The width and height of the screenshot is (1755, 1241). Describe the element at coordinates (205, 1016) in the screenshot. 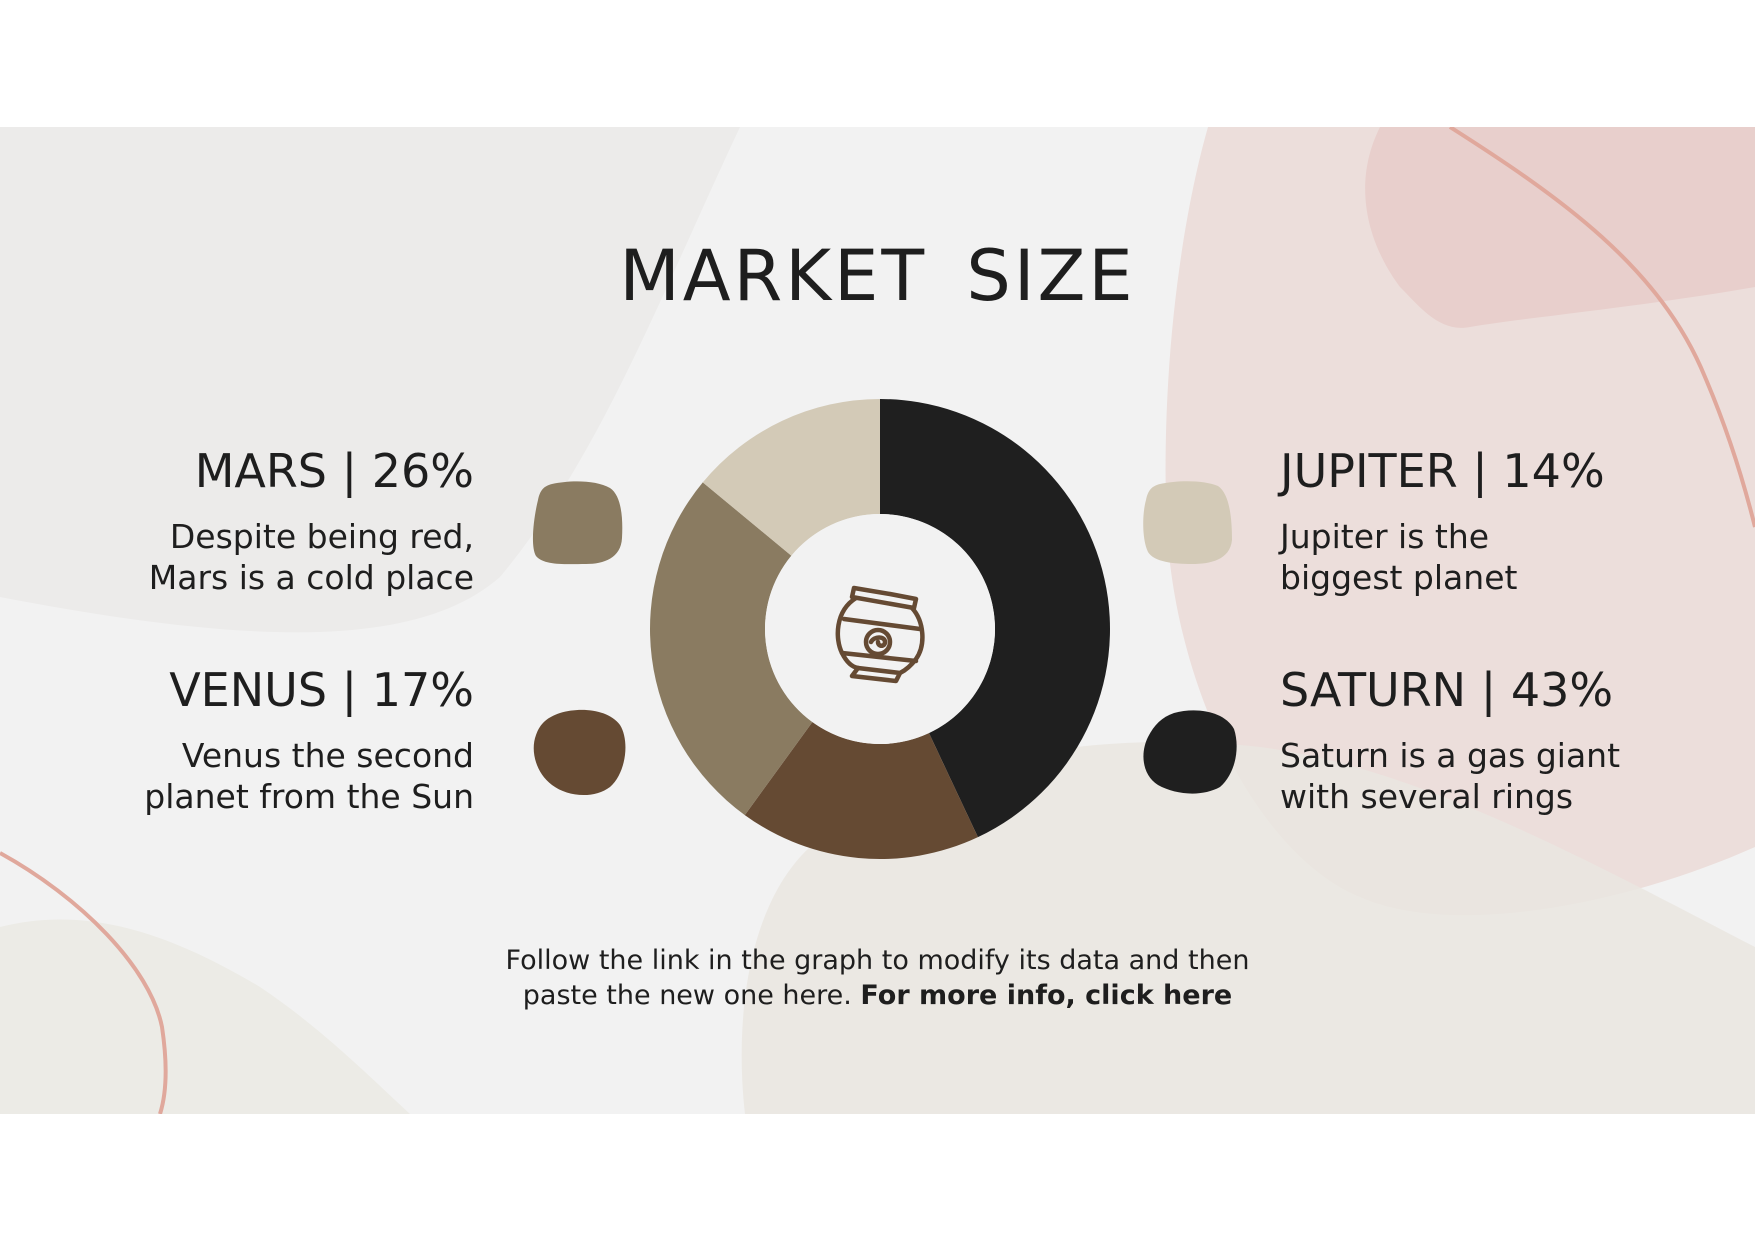

I see `bg-shape-bottom-left` at that location.